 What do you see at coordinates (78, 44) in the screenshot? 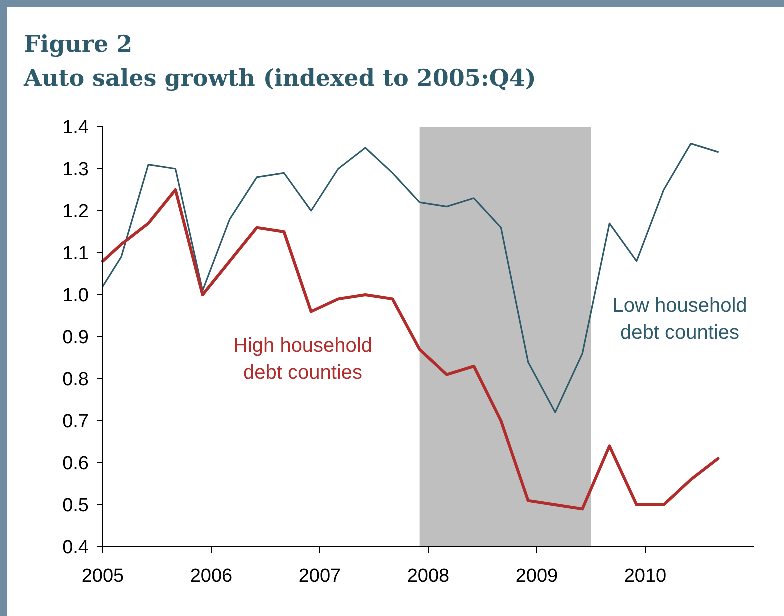
I see `chart-title: Figure 2` at bounding box center [78, 44].